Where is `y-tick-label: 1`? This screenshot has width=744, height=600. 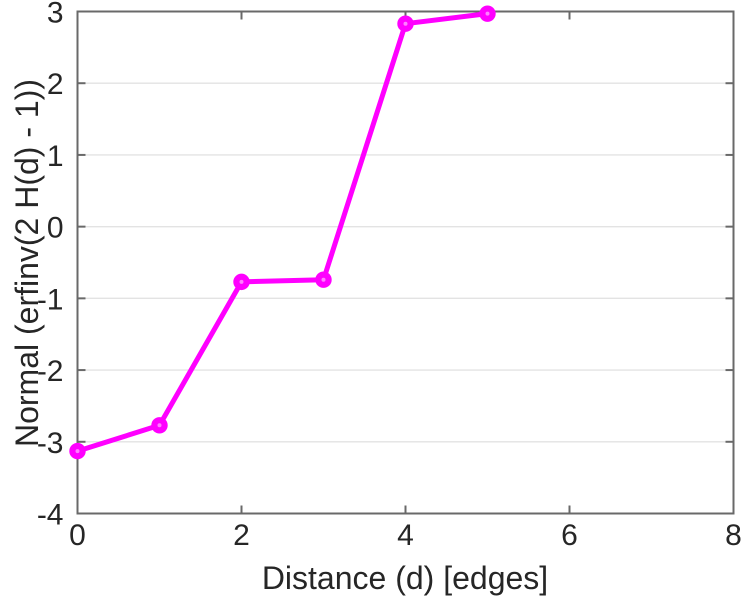 y-tick-label: 1 is located at coordinates (55, 156).